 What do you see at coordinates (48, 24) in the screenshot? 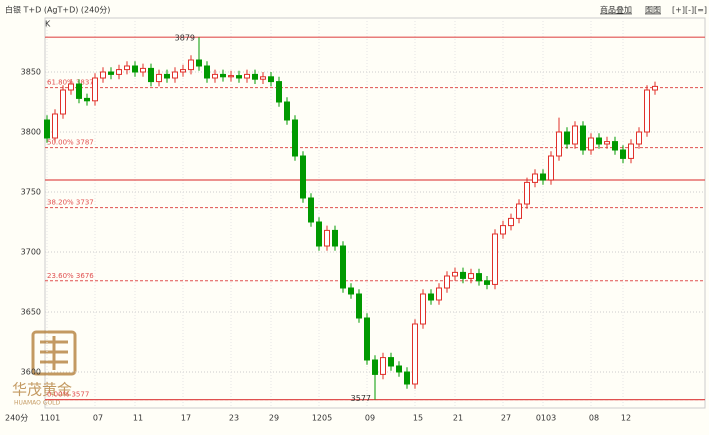
I see `y-axis-label: K` at bounding box center [48, 24].